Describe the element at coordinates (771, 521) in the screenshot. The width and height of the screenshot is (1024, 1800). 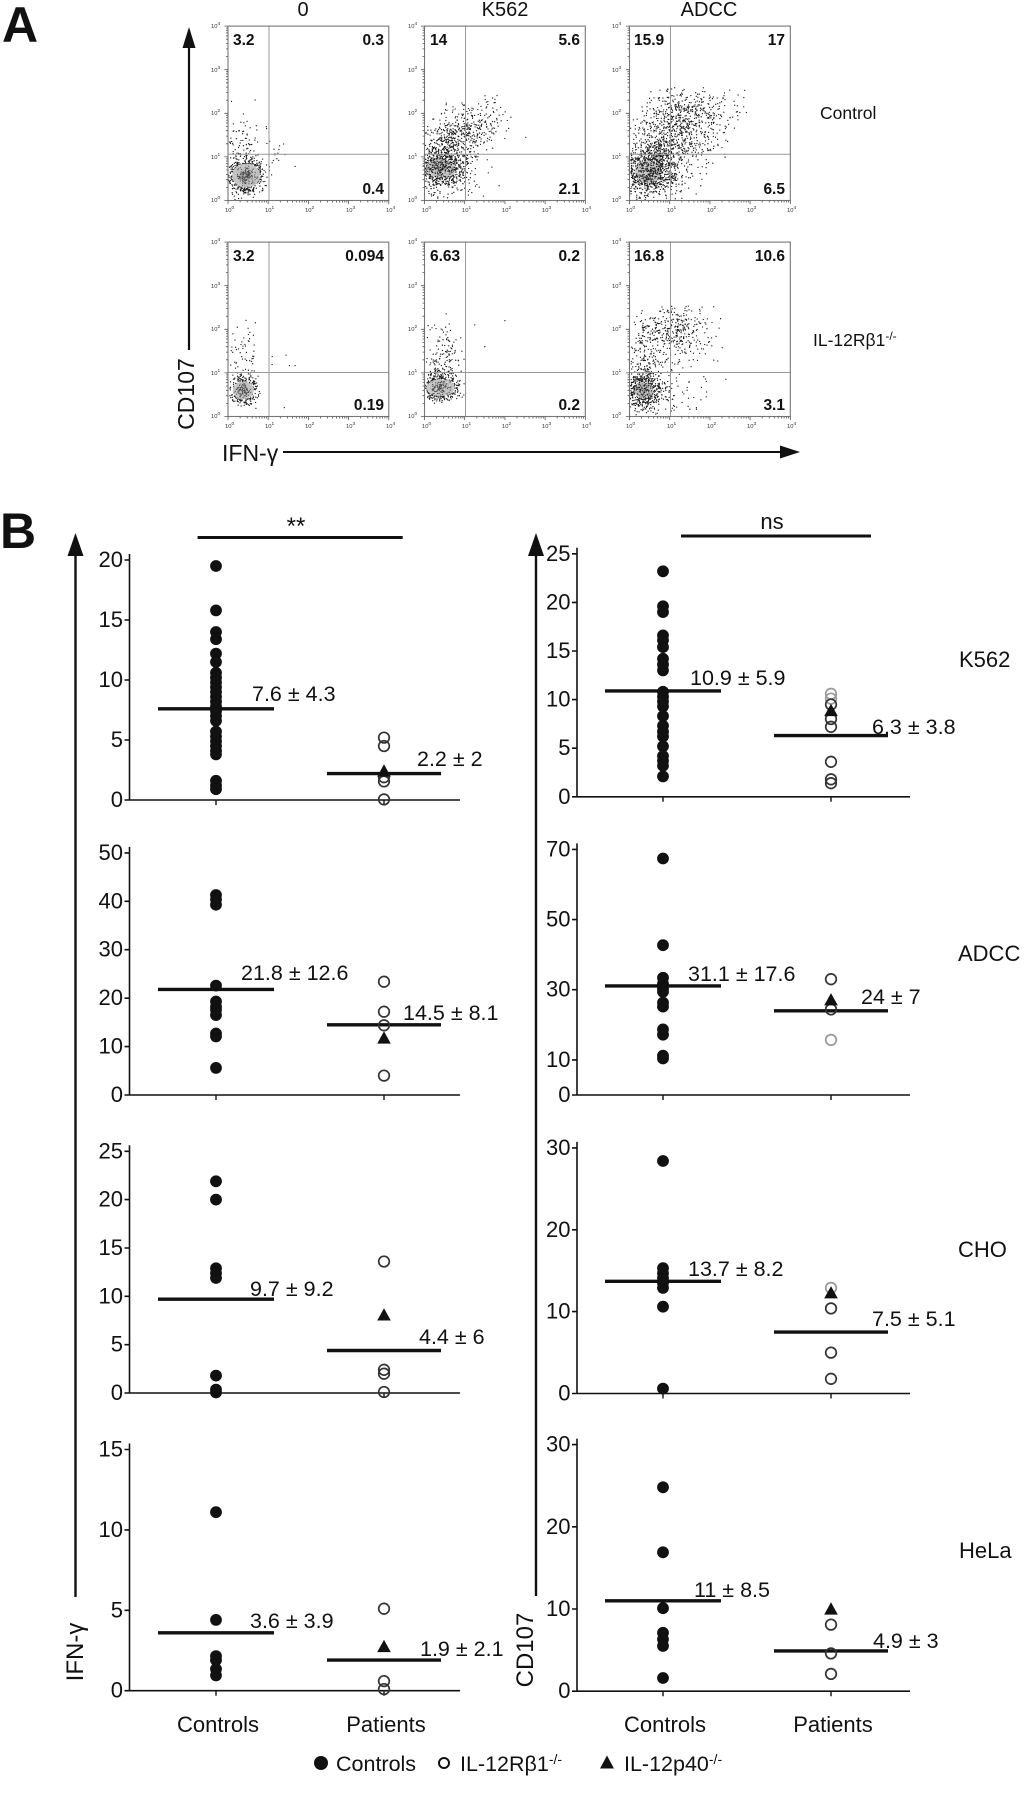
I see `svg-text: ns` at that location.